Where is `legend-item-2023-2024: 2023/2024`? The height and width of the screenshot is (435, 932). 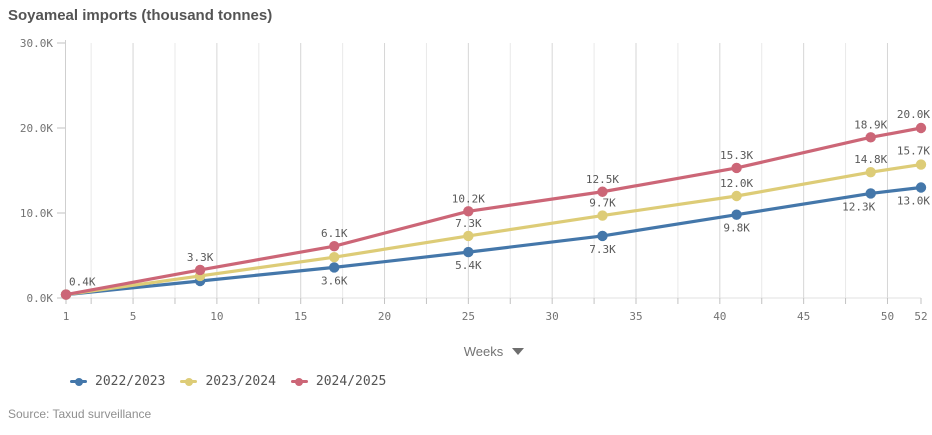 legend-item-2023-2024: 2023/2024 is located at coordinates (228, 381).